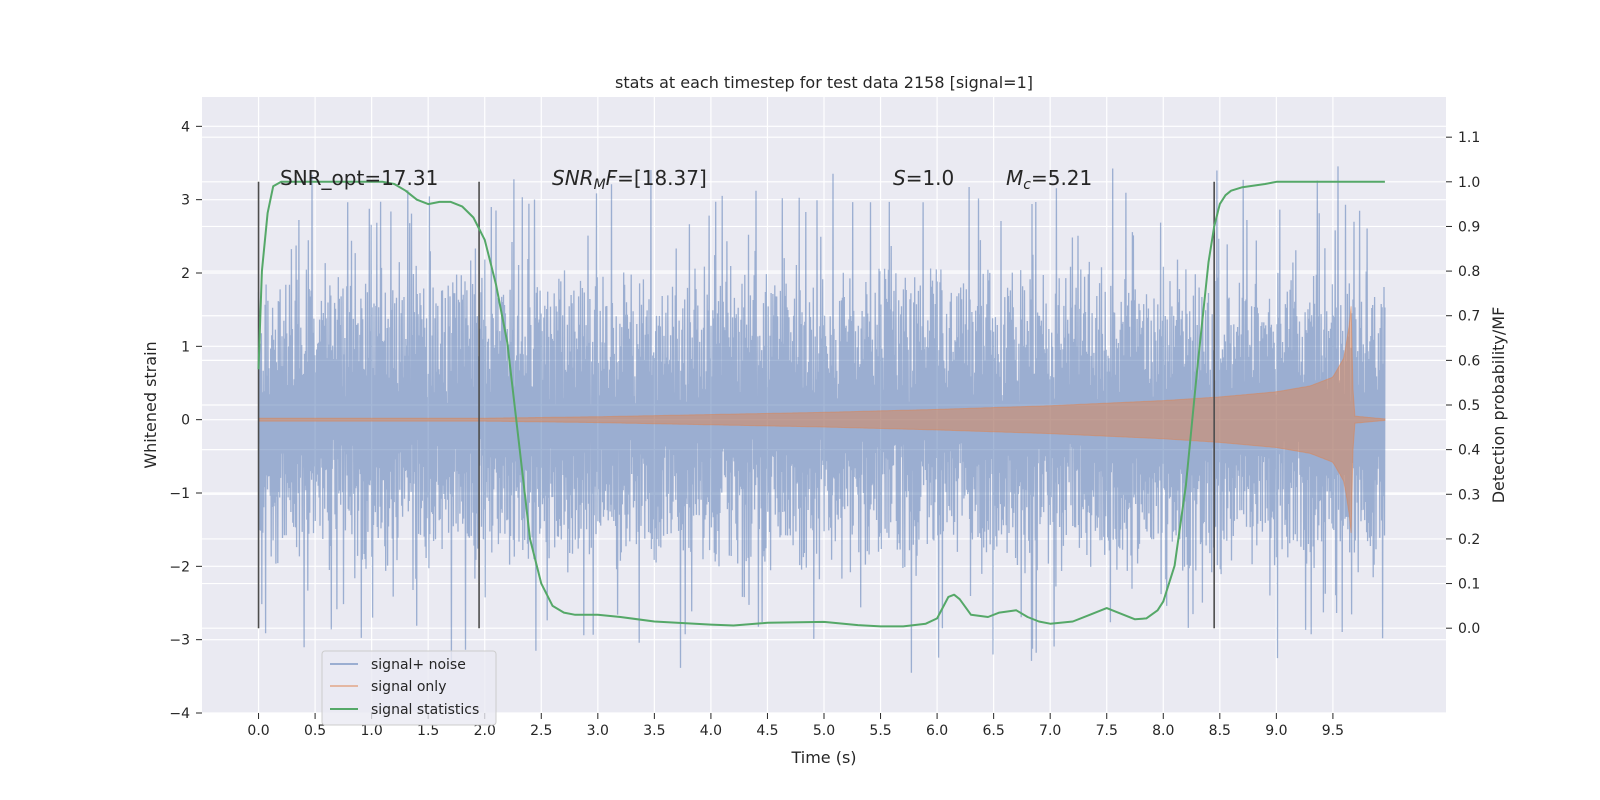 The image size is (1600, 800). I want to click on annotation-stat-s: S=1.0, so click(923, 178).